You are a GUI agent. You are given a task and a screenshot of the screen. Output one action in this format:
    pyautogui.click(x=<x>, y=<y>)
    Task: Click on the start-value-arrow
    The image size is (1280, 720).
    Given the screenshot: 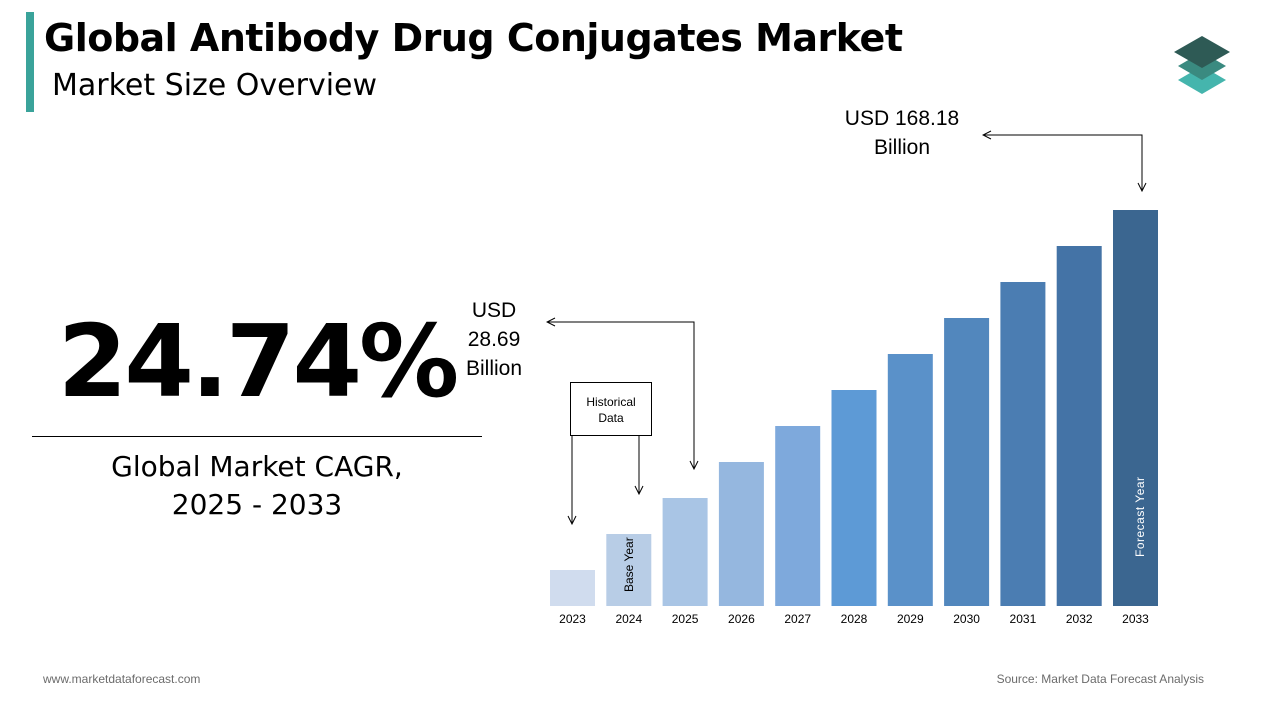 What is the action you would take?
    pyautogui.click(x=620, y=395)
    